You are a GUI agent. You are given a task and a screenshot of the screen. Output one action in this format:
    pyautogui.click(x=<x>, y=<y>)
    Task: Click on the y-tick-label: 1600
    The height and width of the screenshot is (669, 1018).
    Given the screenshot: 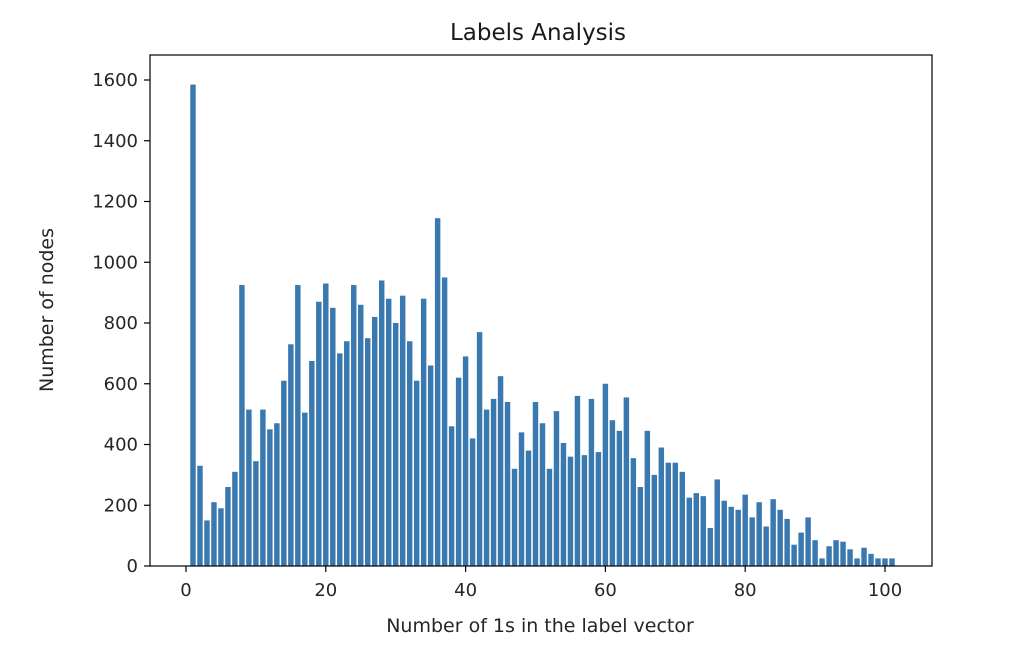 What is the action you would take?
    pyautogui.click(x=115, y=80)
    